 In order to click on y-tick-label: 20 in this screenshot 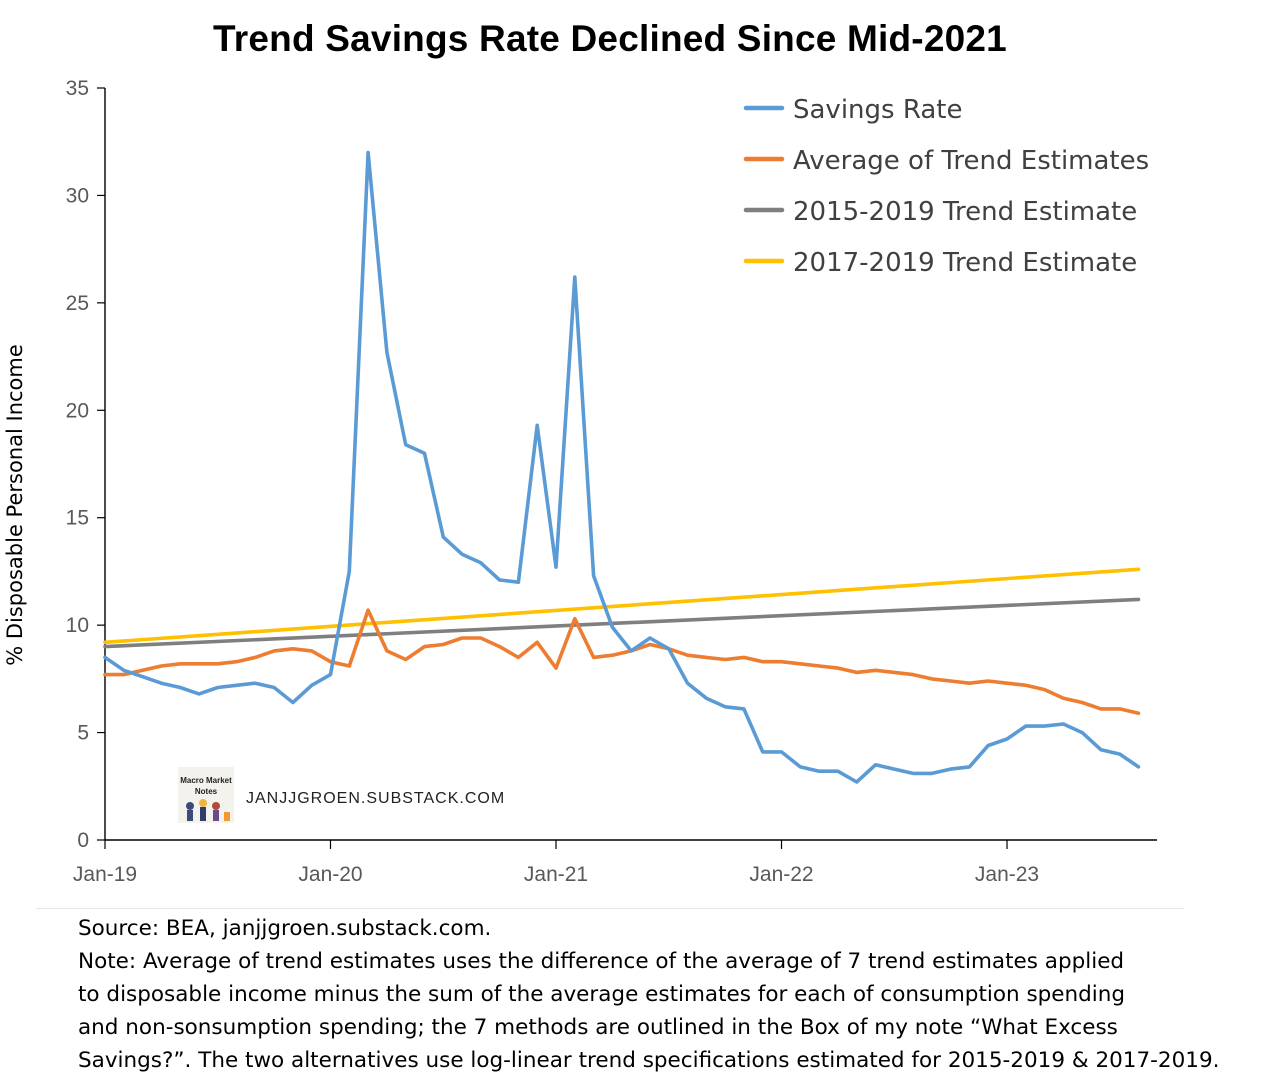, I will do `click(77, 410)`.